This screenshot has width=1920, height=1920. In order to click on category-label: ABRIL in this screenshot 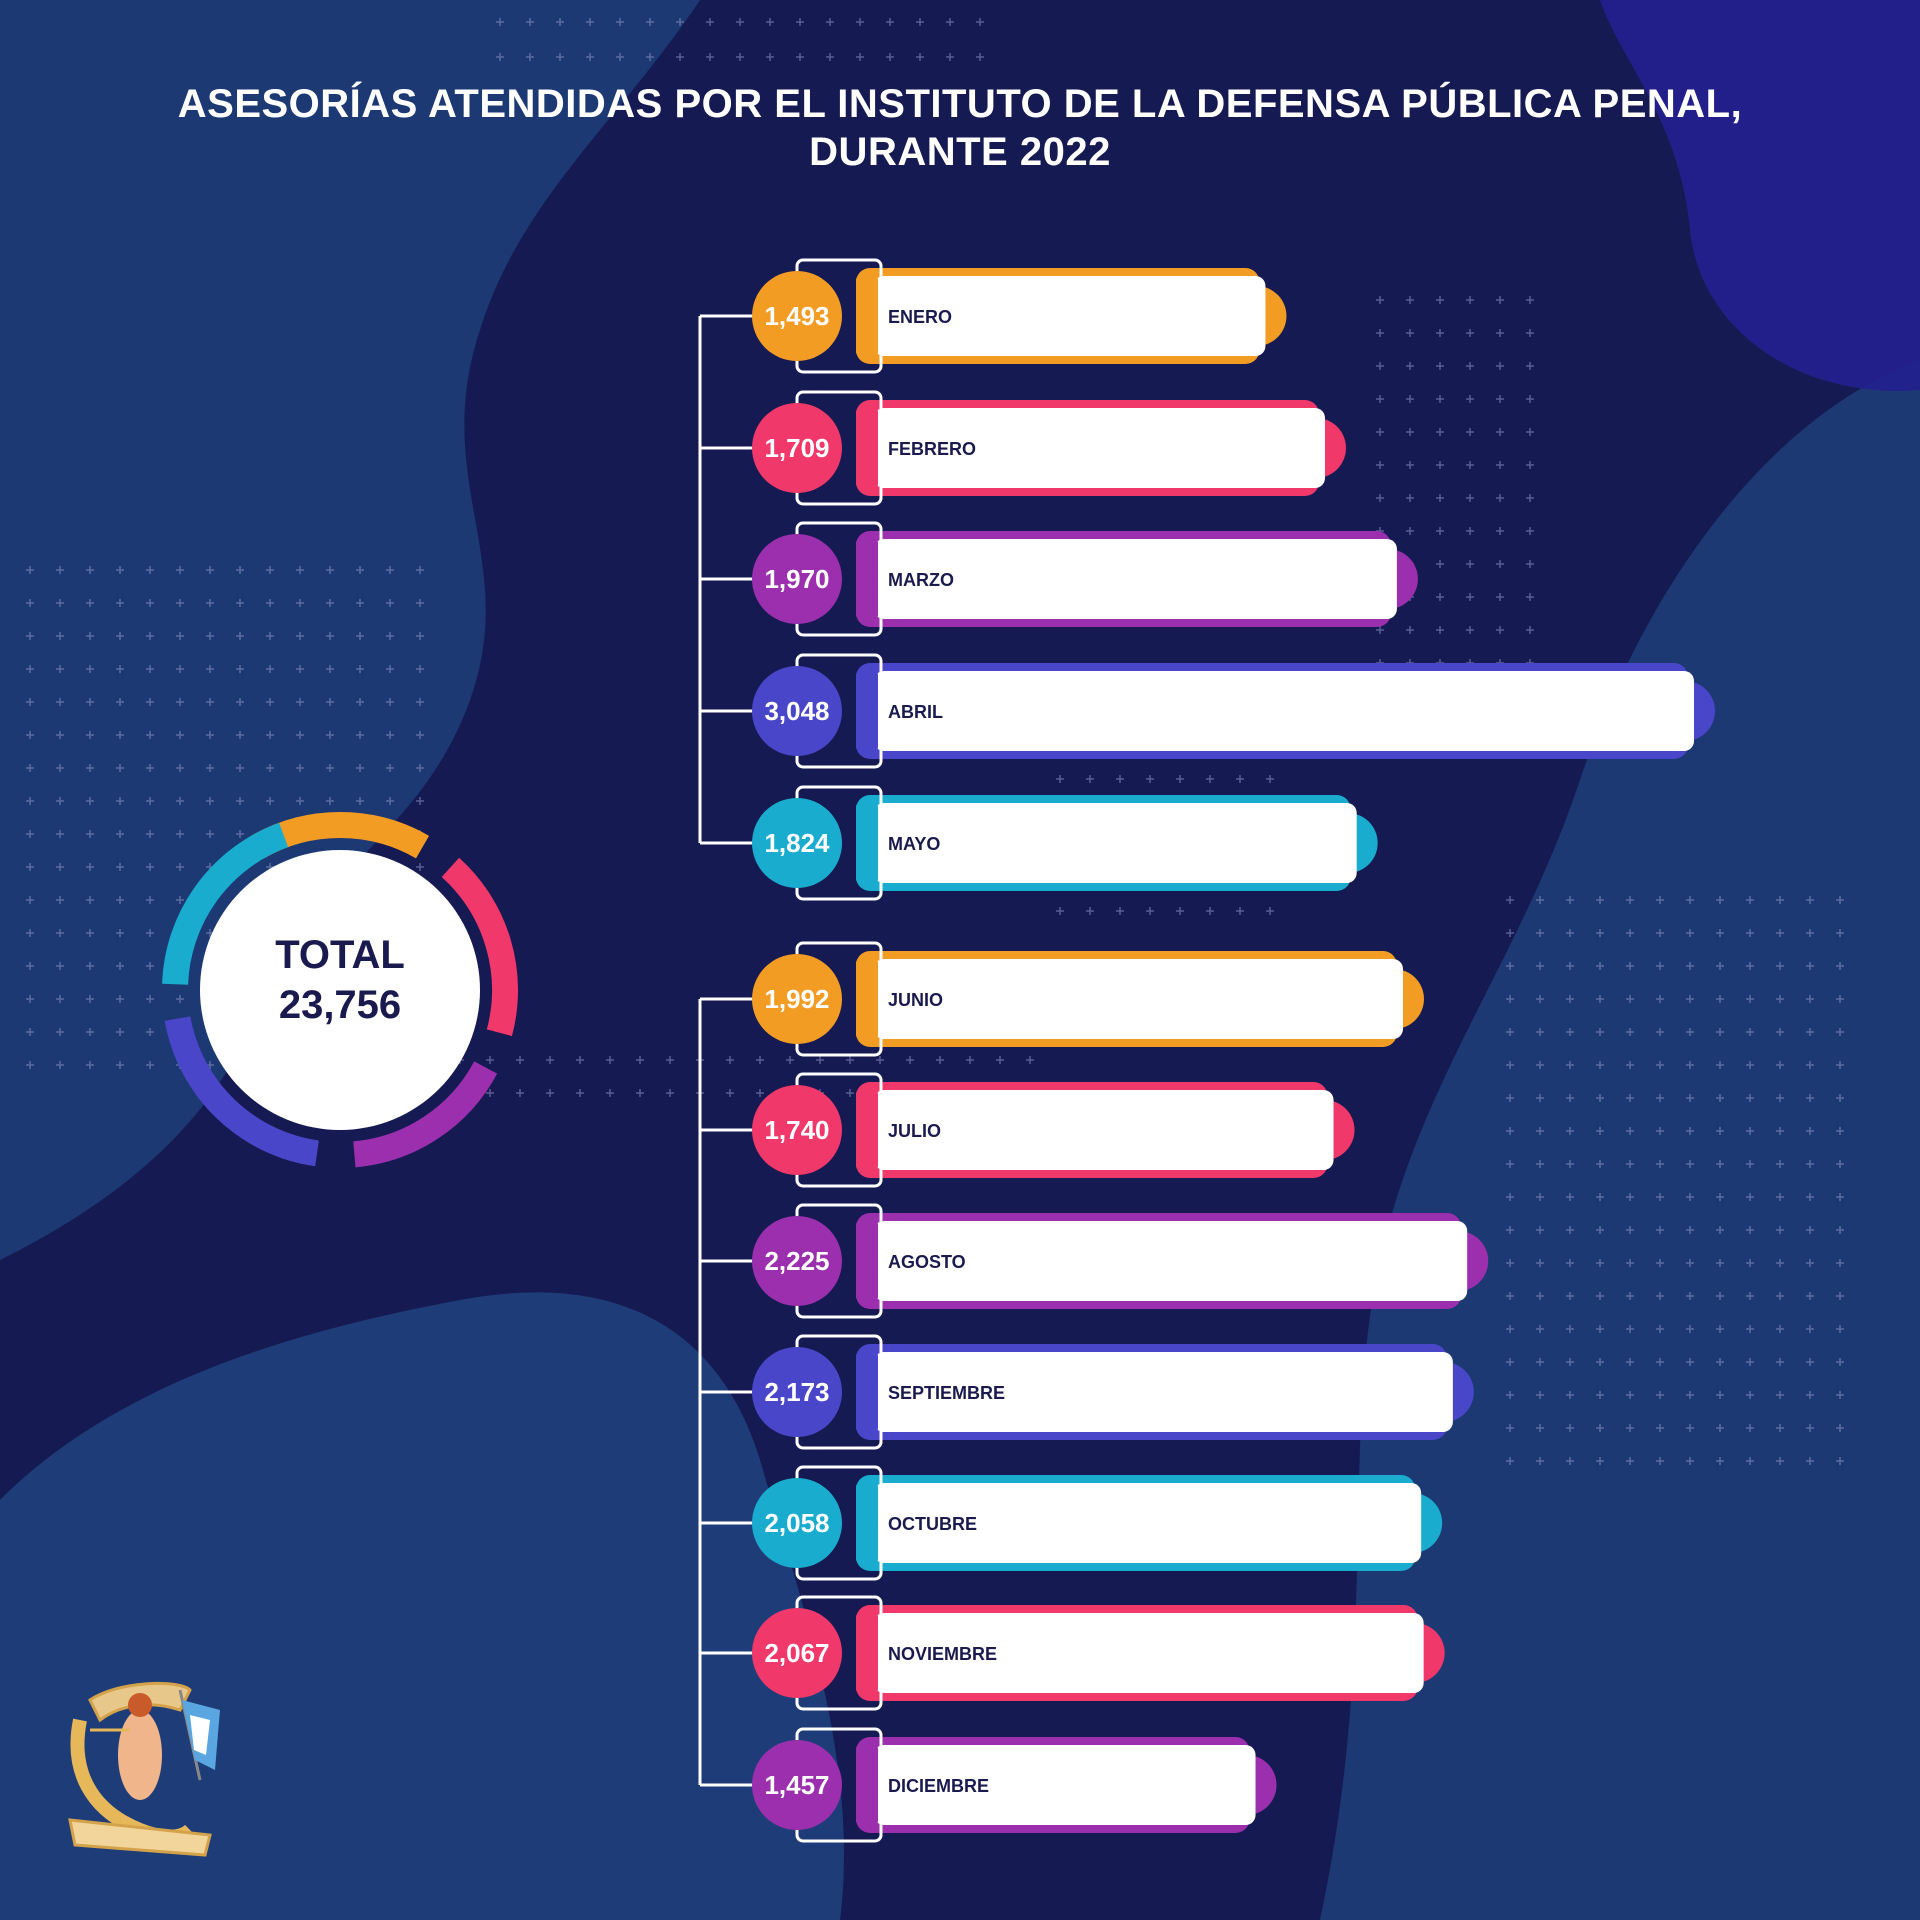, I will do `click(915, 712)`.